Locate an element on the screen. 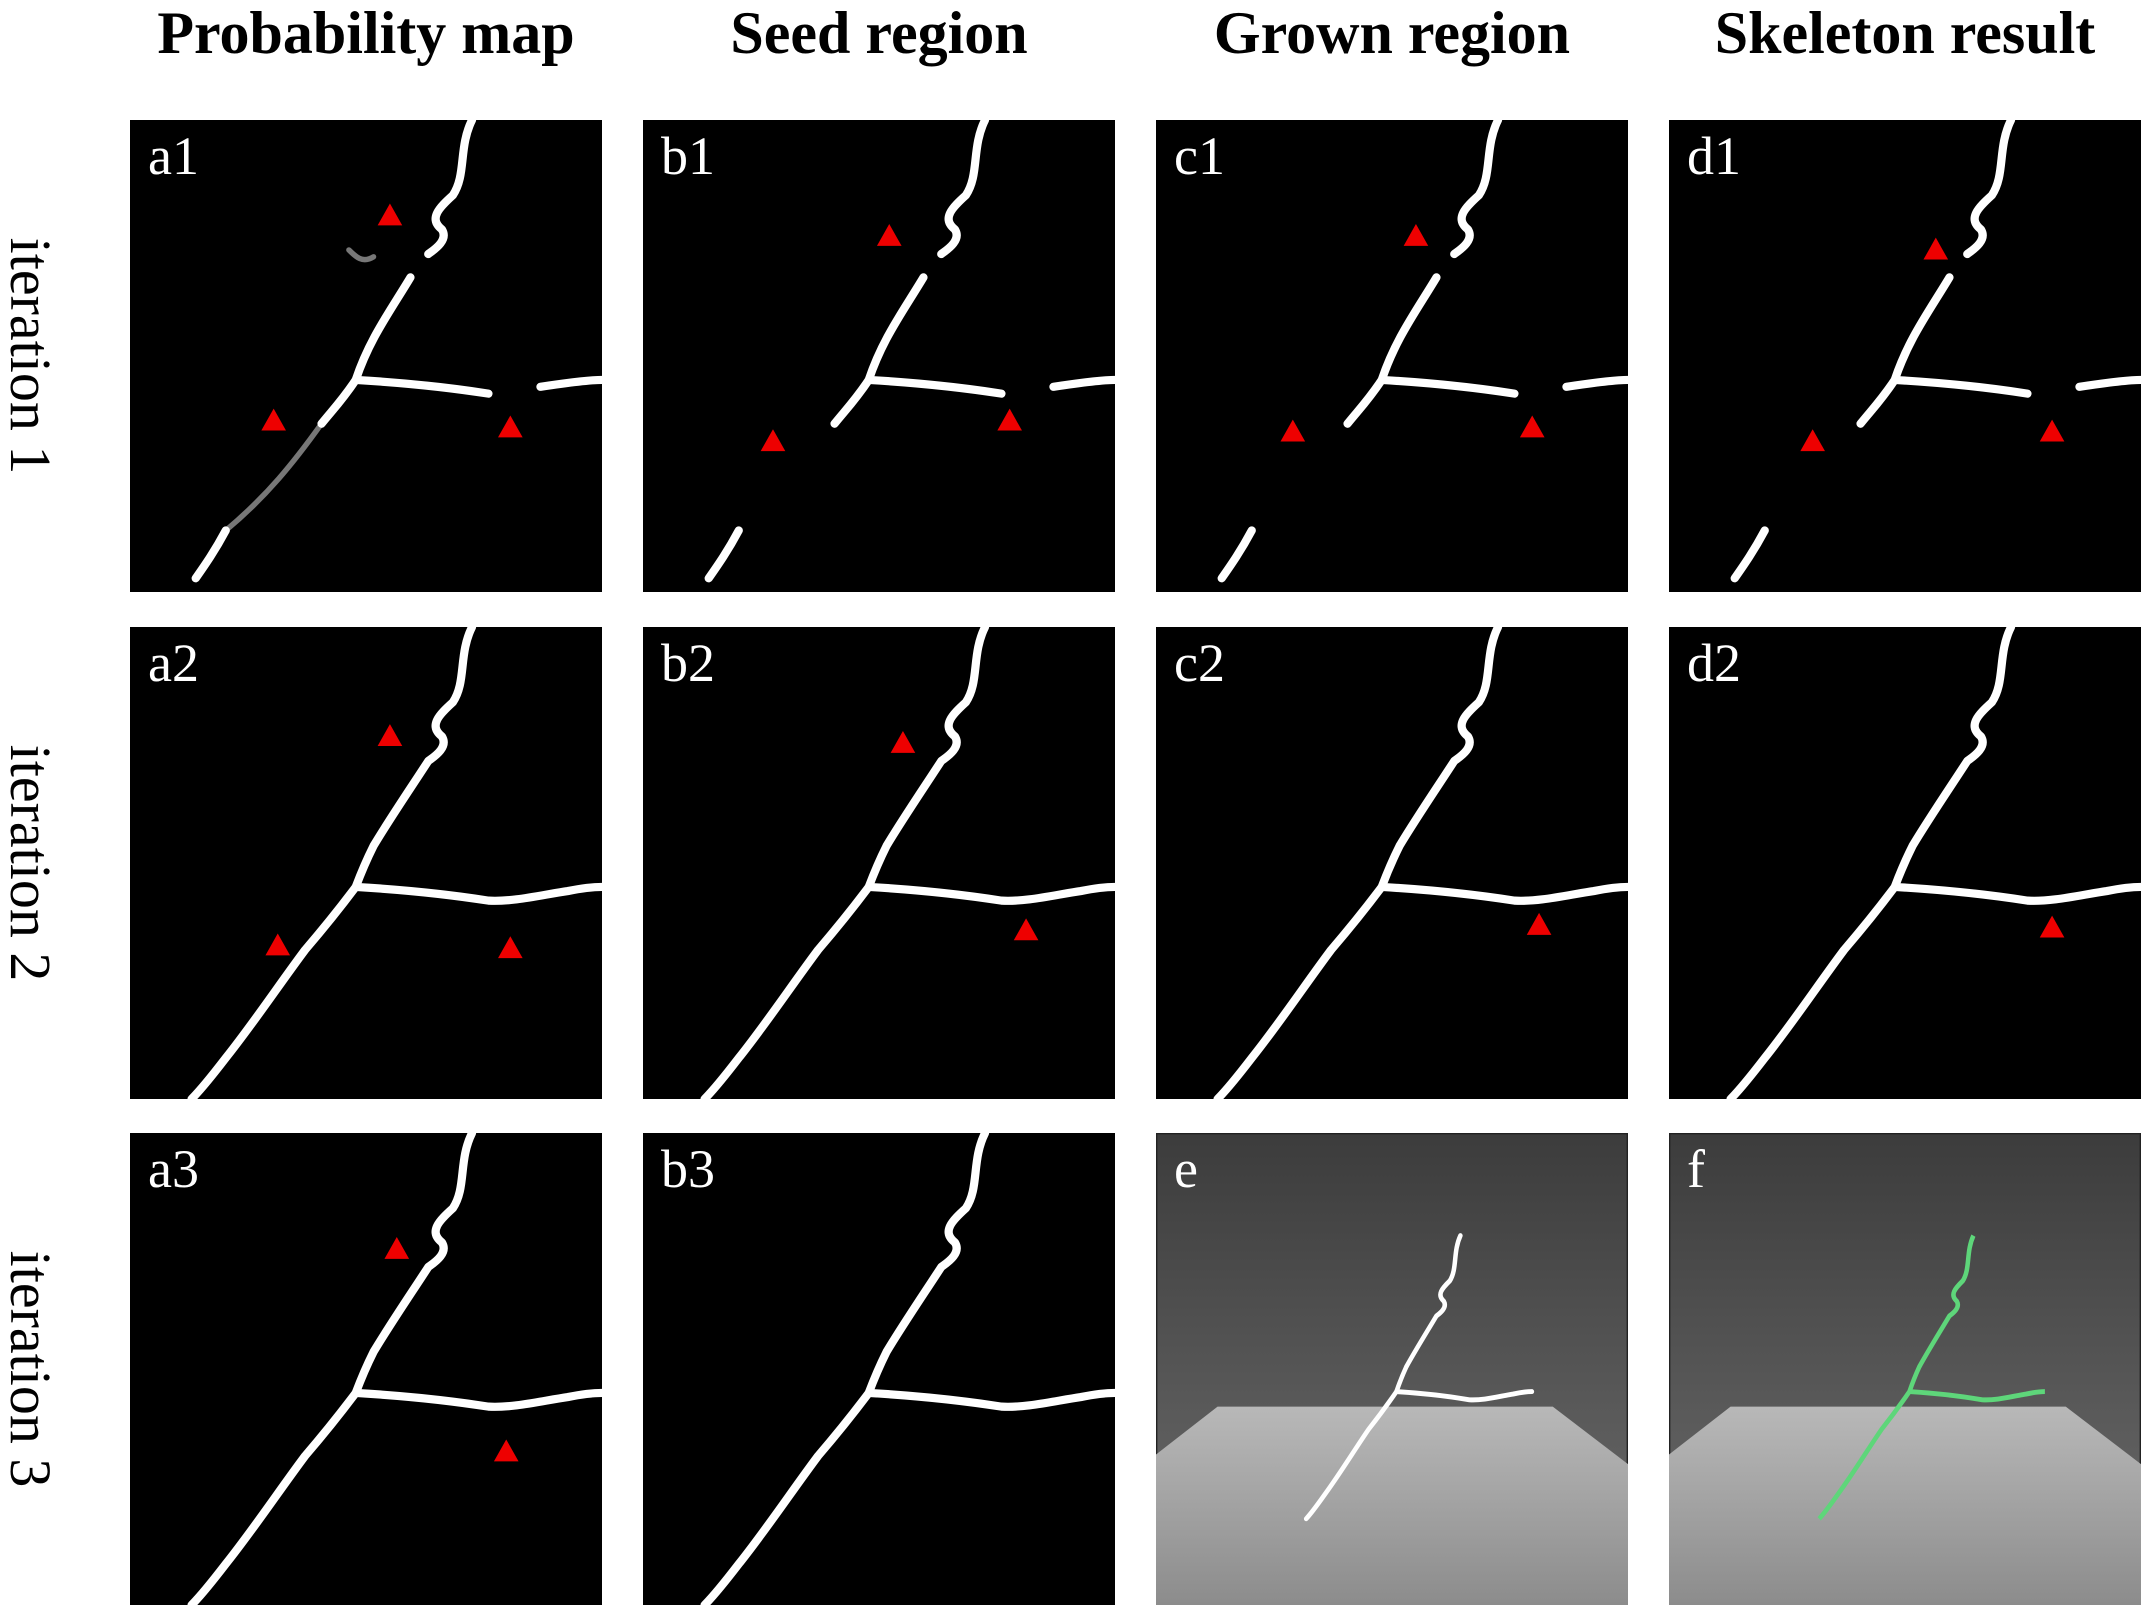  image-panel: a1 is located at coordinates (366, 356).